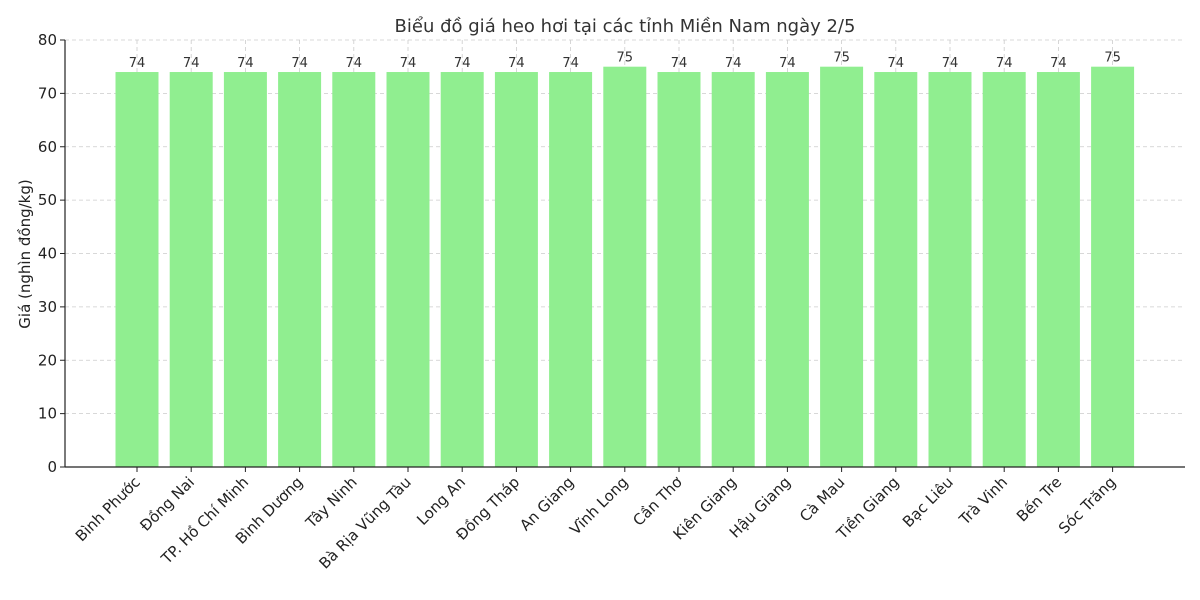 Image resolution: width=1200 pixels, height=600 pixels. What do you see at coordinates (47, 93) in the screenshot?
I see `y-tick-label: 70` at bounding box center [47, 93].